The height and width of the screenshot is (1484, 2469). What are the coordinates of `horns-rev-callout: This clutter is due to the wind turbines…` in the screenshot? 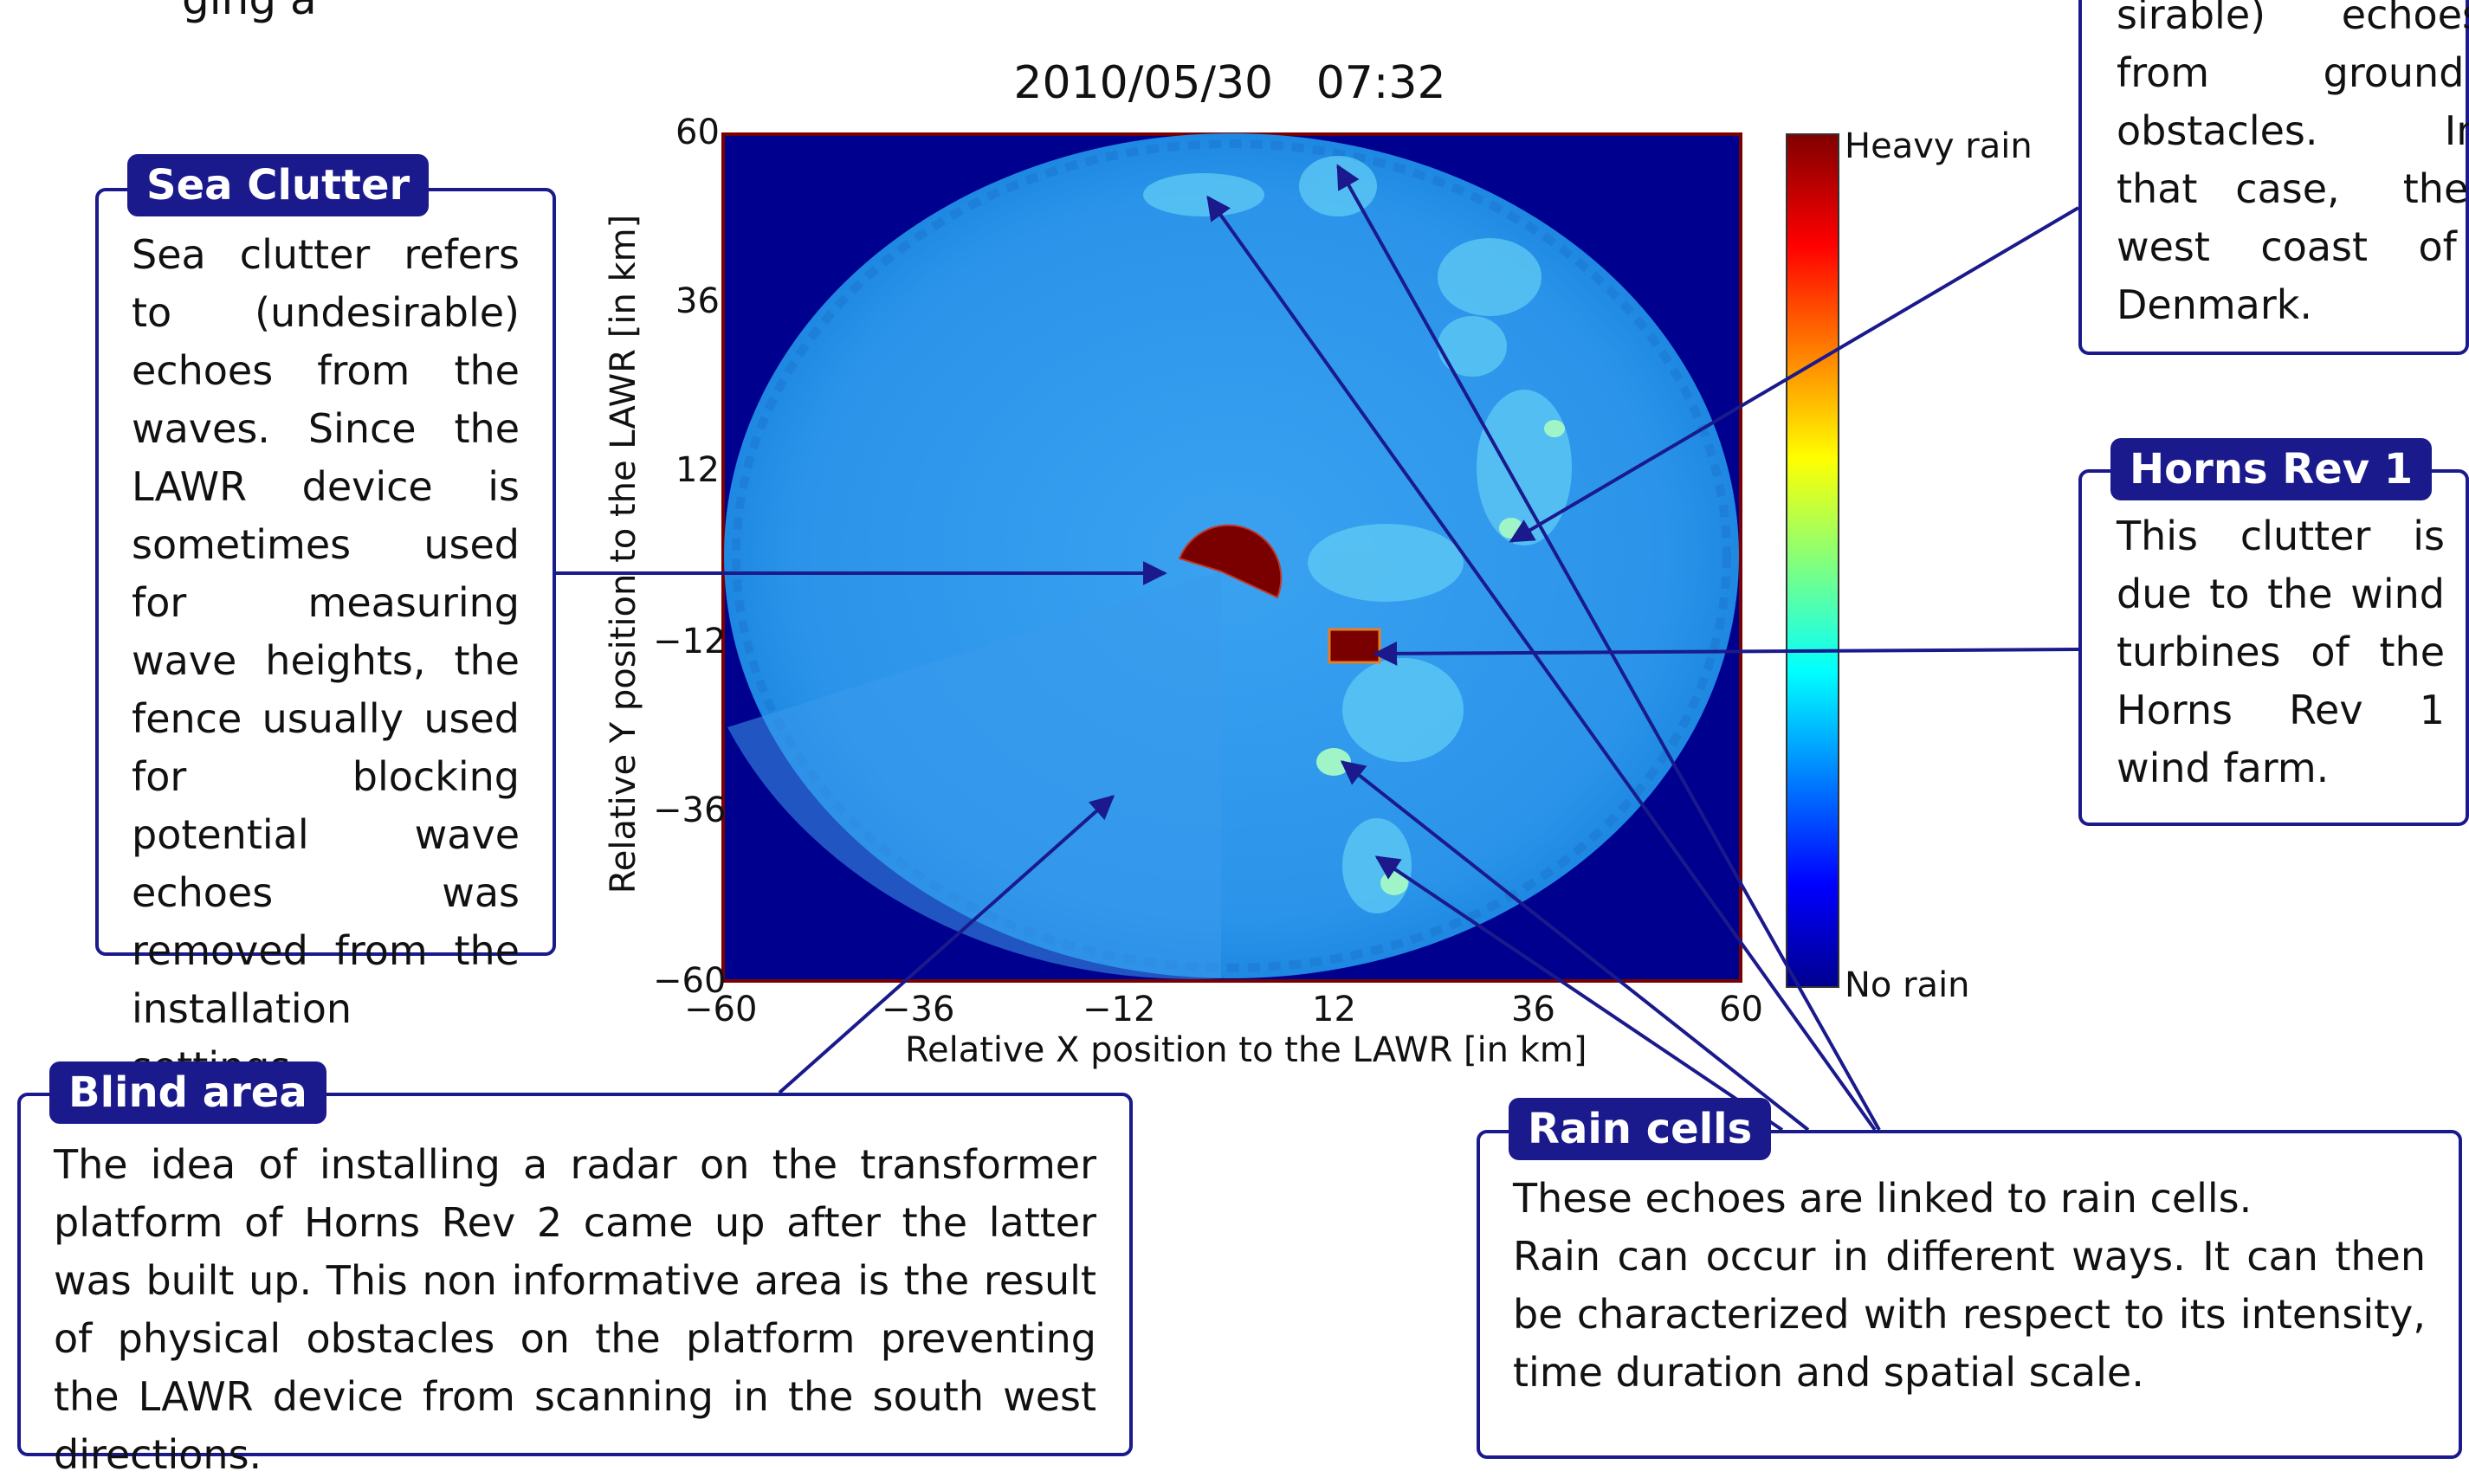 It's located at (2273, 647).